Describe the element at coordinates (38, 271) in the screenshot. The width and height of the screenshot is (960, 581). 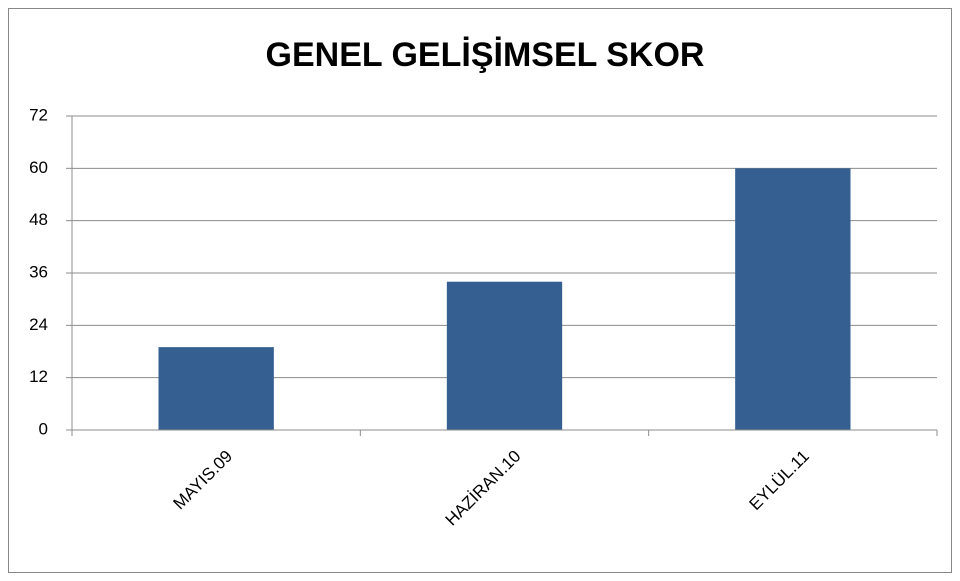
I see `y-tick-label: 36` at that location.